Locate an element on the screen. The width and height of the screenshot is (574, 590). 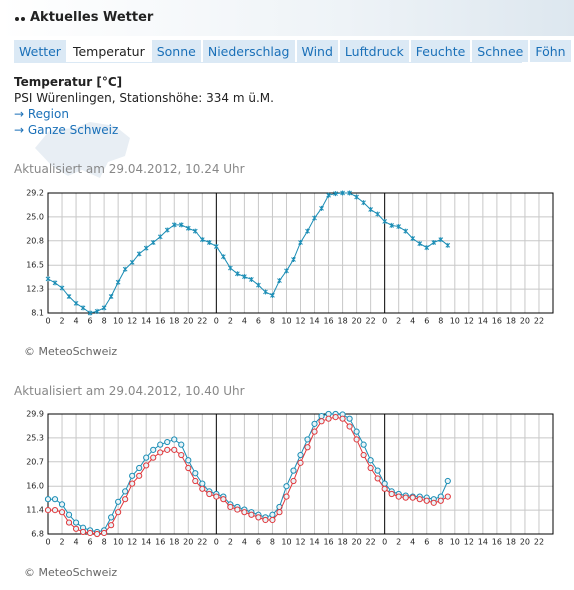
link: → Region is located at coordinates (41, 114).